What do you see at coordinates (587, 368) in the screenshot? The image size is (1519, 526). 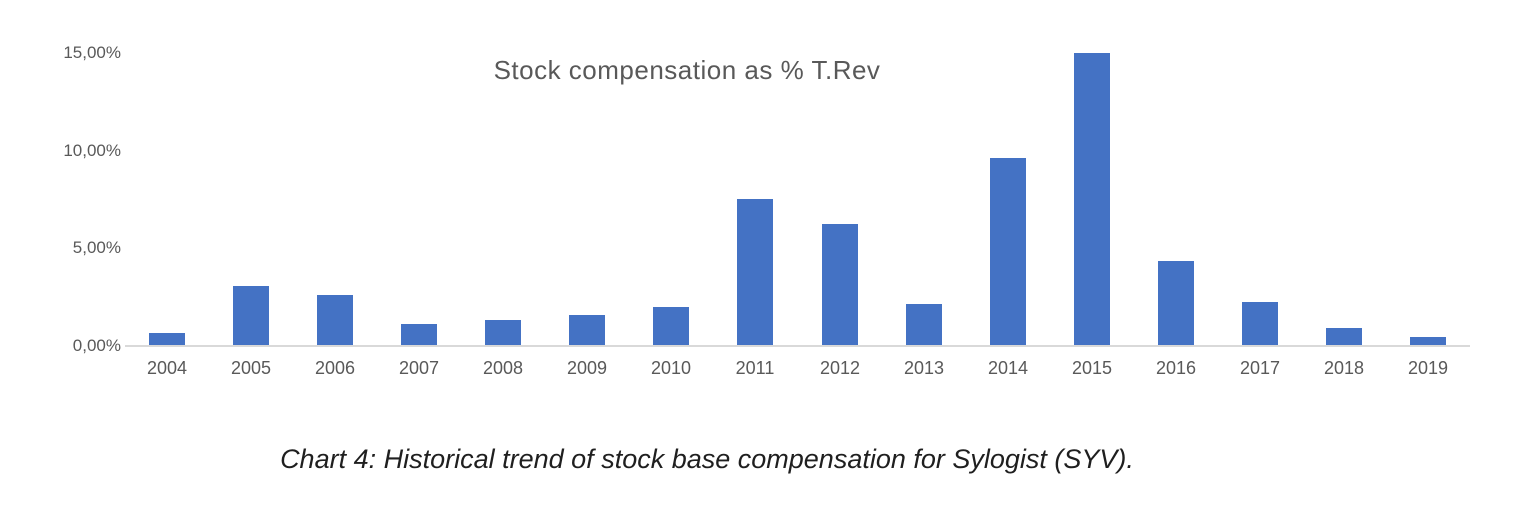 I see `x-axis-label-2009: 2009` at bounding box center [587, 368].